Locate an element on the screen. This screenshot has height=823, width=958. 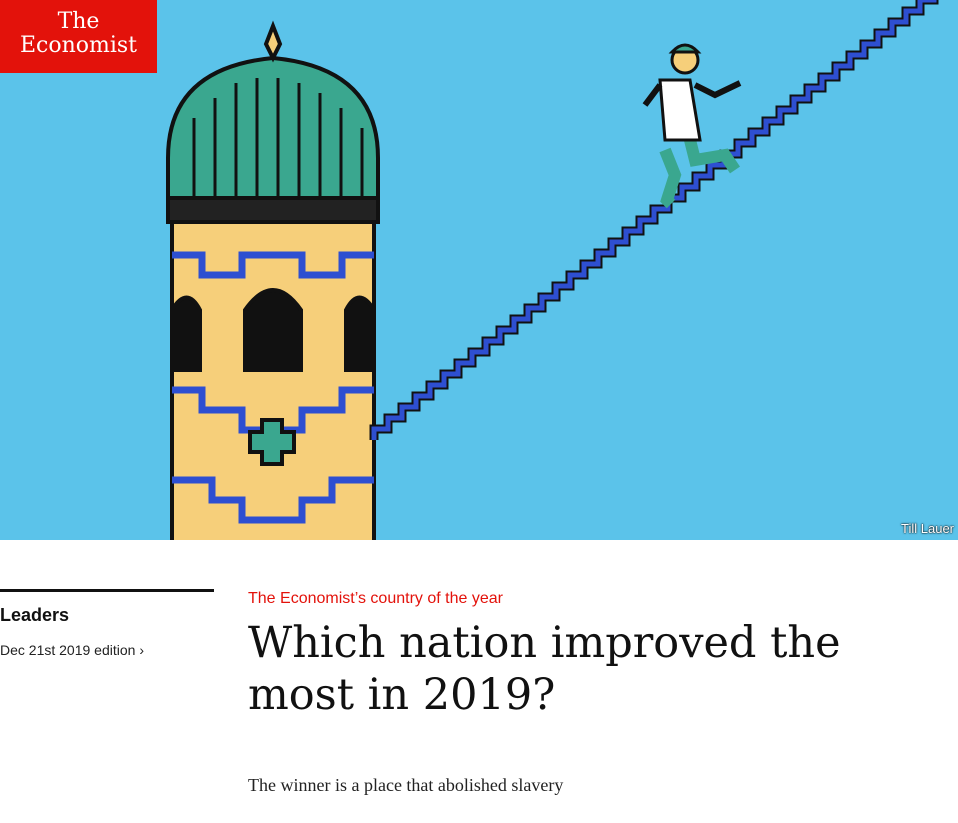
edition-link: Dec 21st 2019 edition › is located at coordinates (72, 650).